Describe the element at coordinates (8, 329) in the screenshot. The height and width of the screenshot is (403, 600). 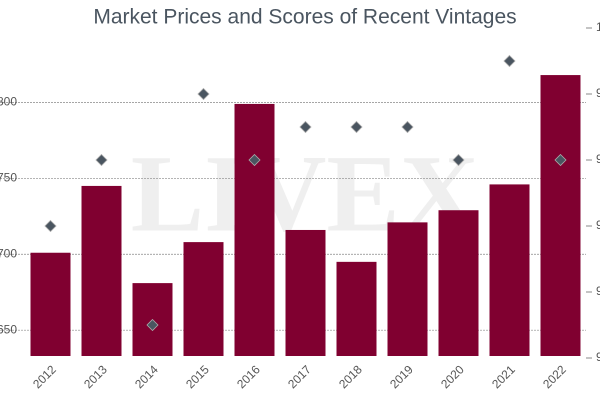
I see `y-tick-label: 650` at that location.